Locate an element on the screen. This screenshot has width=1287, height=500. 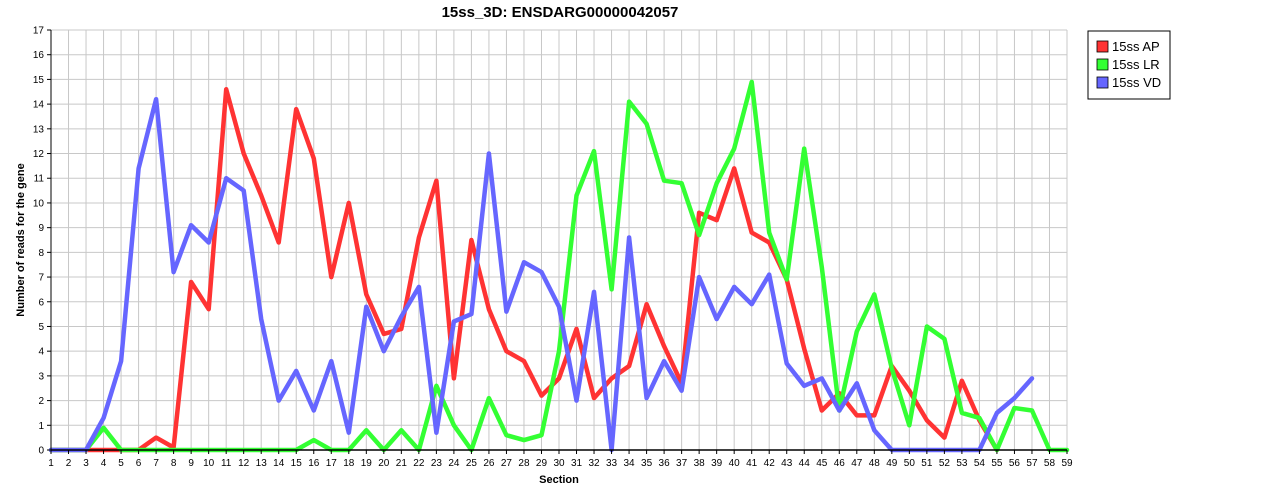
x-tick-label: 34 is located at coordinates (630, 463).